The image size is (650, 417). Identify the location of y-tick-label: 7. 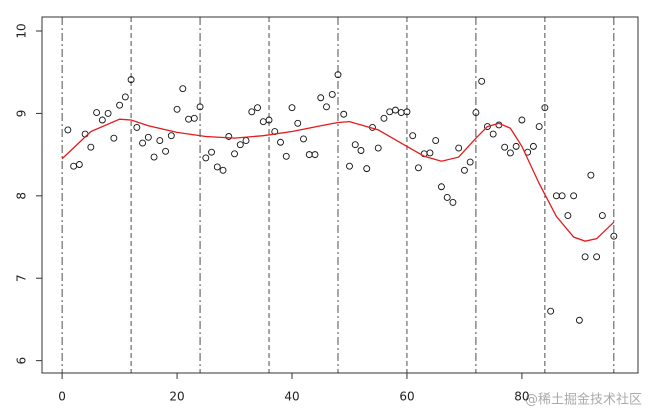
(22, 278).